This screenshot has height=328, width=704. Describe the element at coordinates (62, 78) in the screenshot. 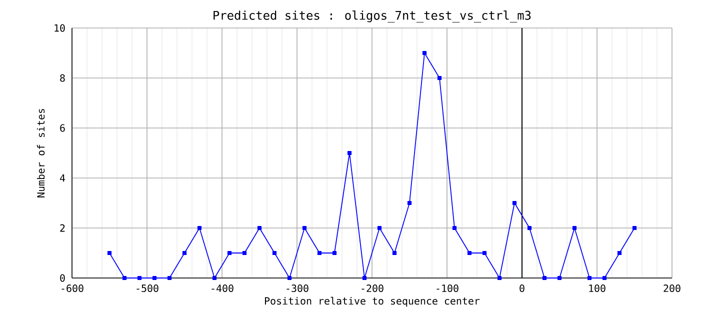

I see `y-tick-label: 8` at that location.